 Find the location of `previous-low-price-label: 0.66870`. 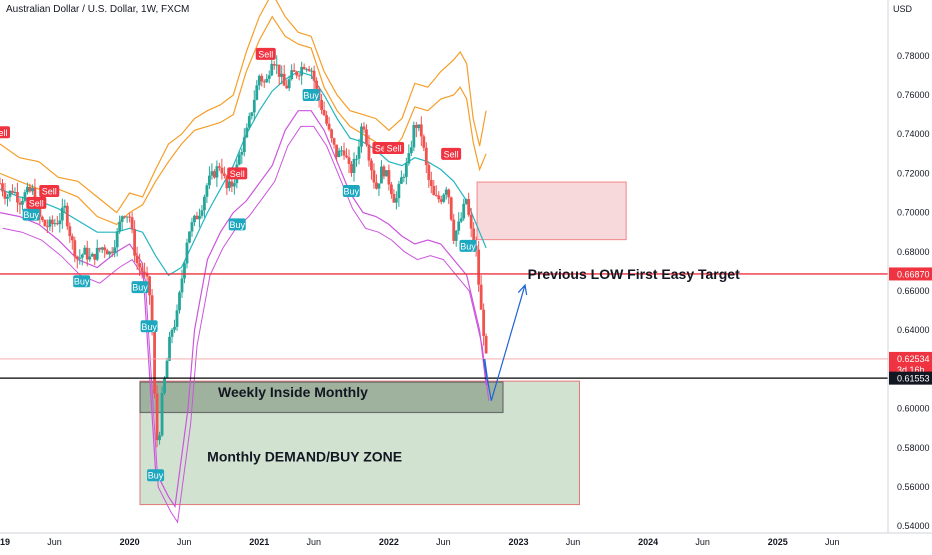

previous-low-price-label: 0.66870 is located at coordinates (910, 274).